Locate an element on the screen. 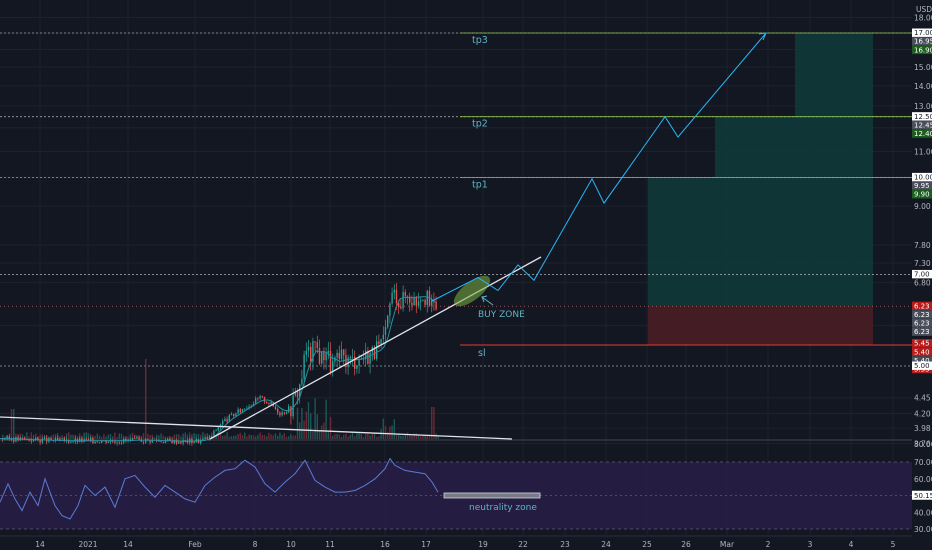 The height and width of the screenshot is (550, 932). time-tick: 2021 is located at coordinates (87, 544).